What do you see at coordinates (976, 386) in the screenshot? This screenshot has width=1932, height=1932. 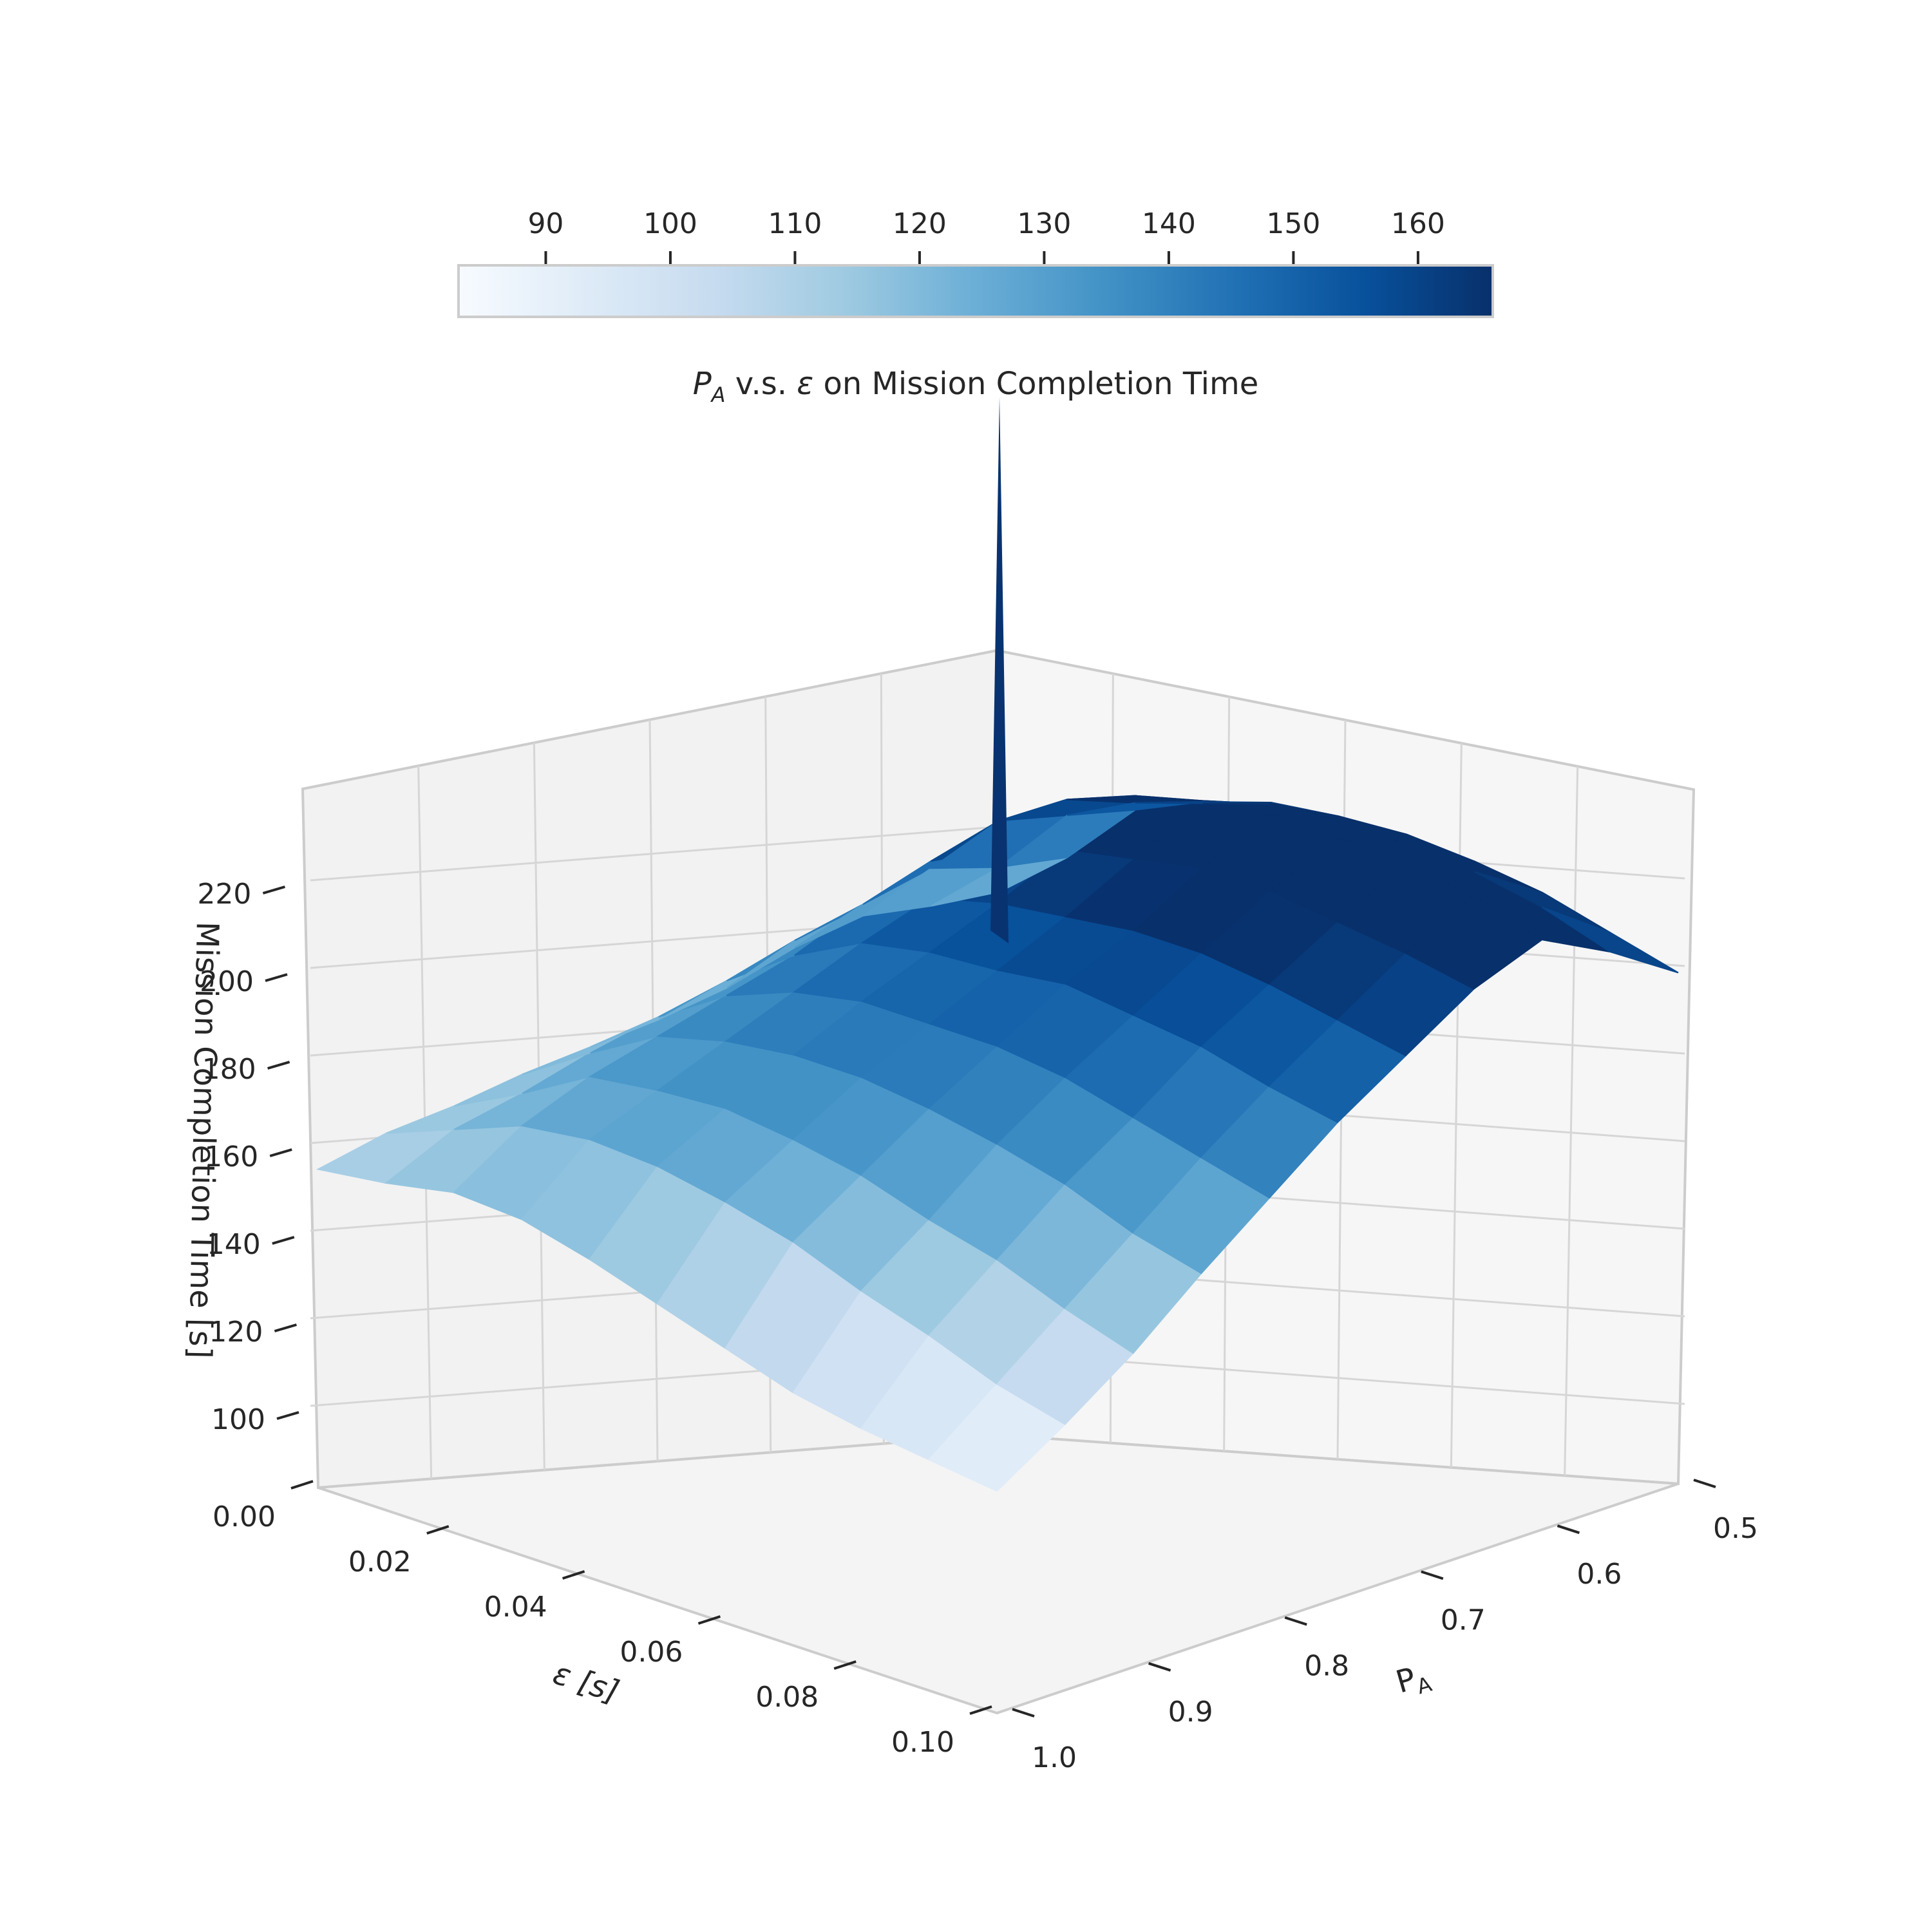 I see `colorbar-title: PA v.s. ε on Mission Completion Time` at bounding box center [976, 386].